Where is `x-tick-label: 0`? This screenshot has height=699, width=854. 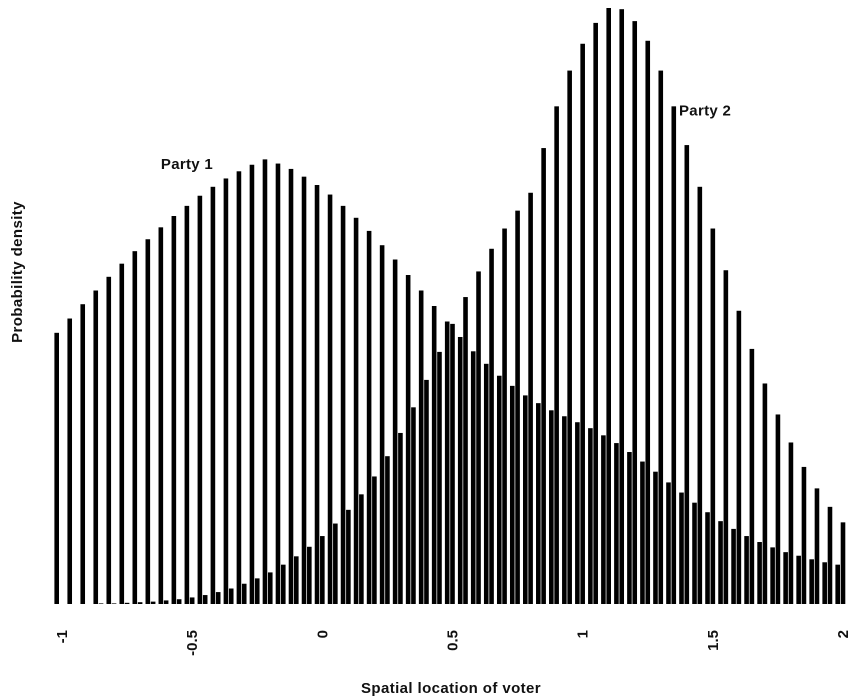
x-tick-label: 0 is located at coordinates (322, 634).